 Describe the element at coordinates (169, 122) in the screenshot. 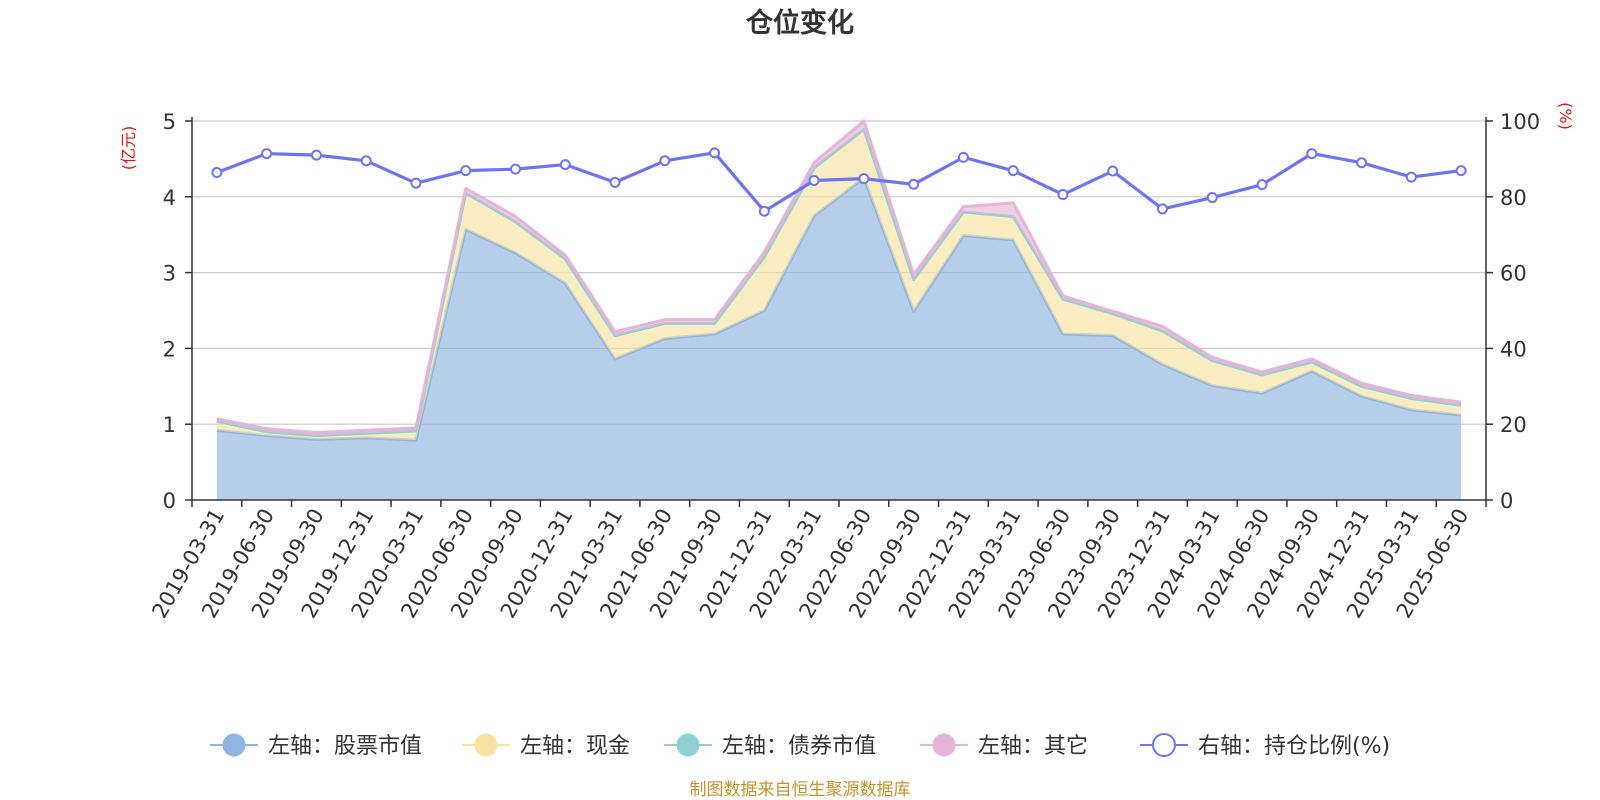

I see `left-axis-tick-label: 5` at that location.